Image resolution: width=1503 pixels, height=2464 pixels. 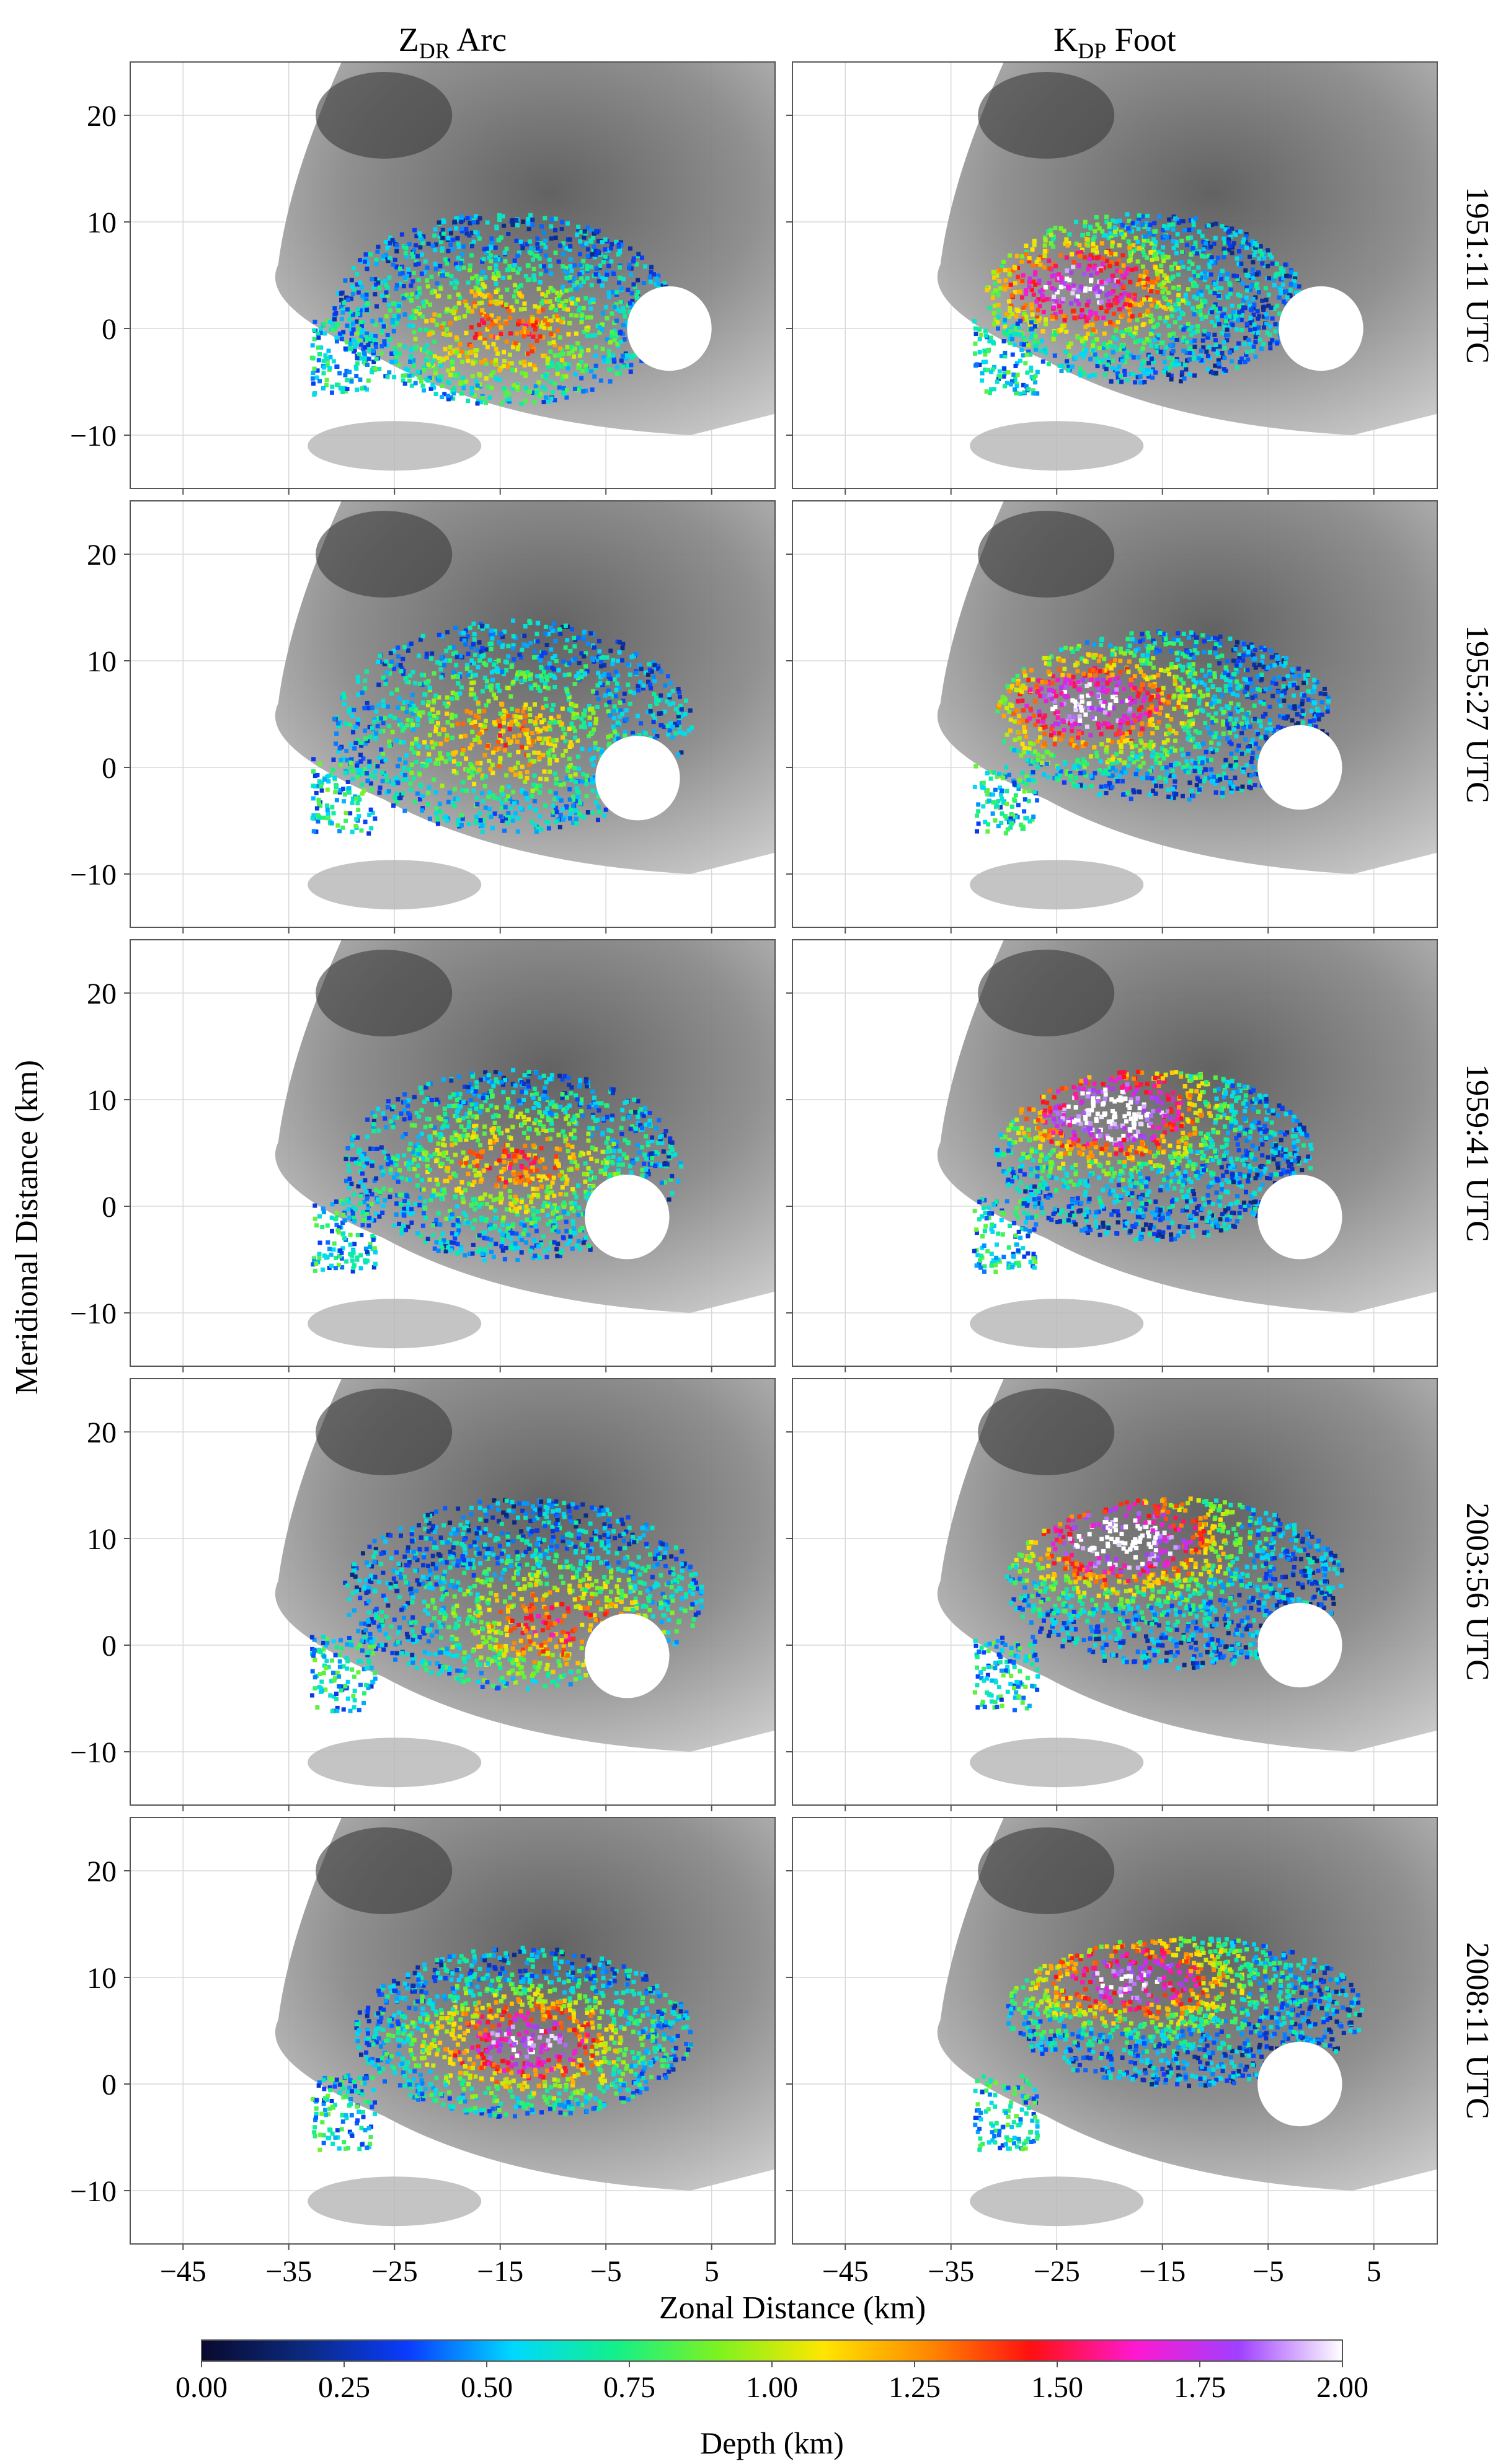 I want to click on panel-r5-c1: −10 0 10 20 −45 −35 −25 −15 −5 5, so click(x=423, y=2052).